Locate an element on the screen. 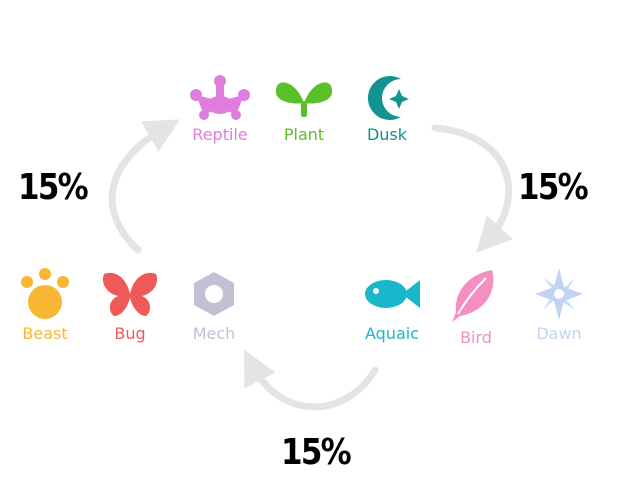  plant-icon is located at coordinates (304, 99).